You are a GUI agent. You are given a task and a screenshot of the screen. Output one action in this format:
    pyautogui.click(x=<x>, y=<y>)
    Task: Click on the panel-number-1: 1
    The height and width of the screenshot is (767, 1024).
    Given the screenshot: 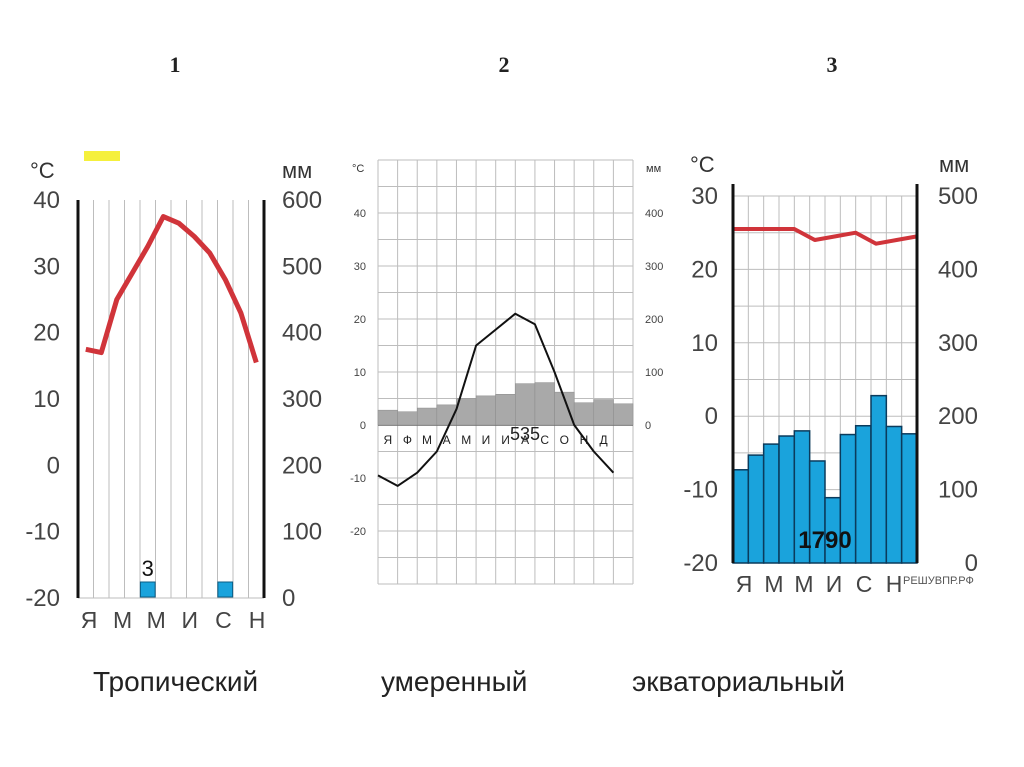 What is the action you would take?
    pyautogui.click(x=175, y=64)
    